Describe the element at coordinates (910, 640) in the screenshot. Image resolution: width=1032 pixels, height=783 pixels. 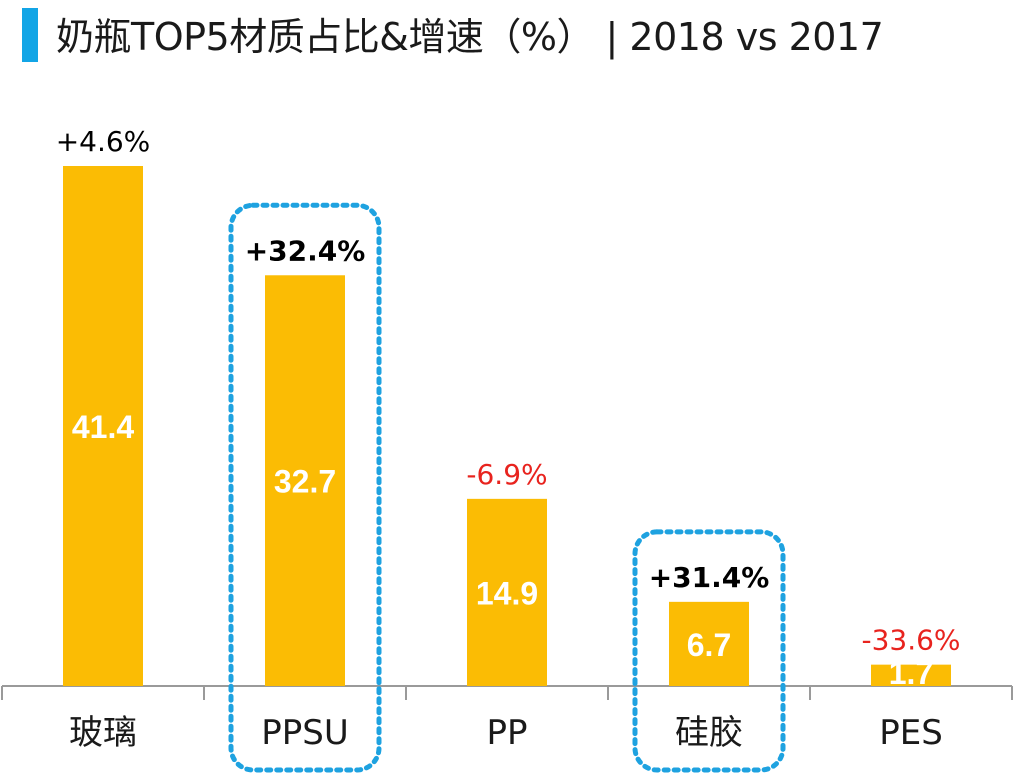
I see `growth-label: -33.6%` at that location.